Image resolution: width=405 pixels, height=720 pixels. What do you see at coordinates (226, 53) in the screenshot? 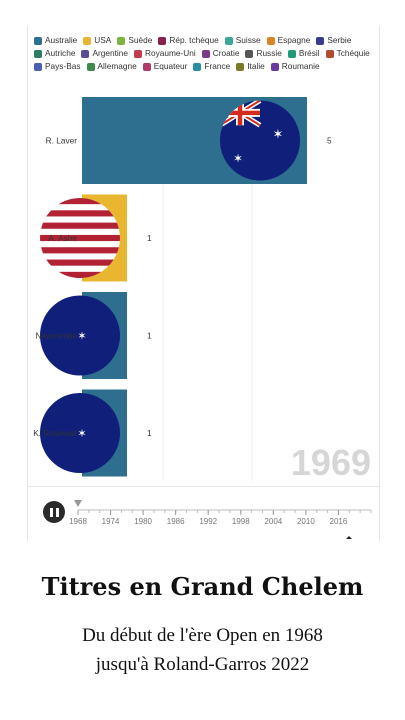
I see `legend-label: Croatie` at bounding box center [226, 53].